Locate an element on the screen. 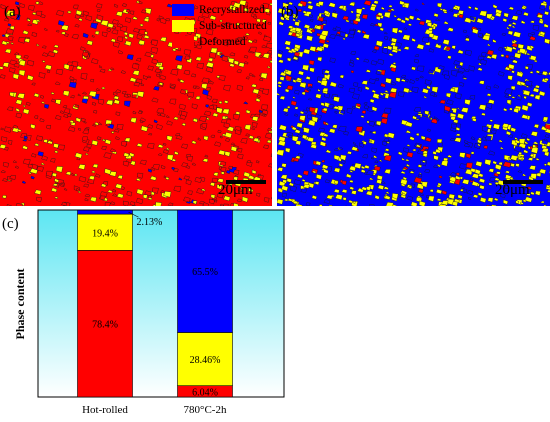 Image resolution: width=550 pixels, height=422 pixels. legend-item-recrystallized: Recrystallized is located at coordinates (227, 9).